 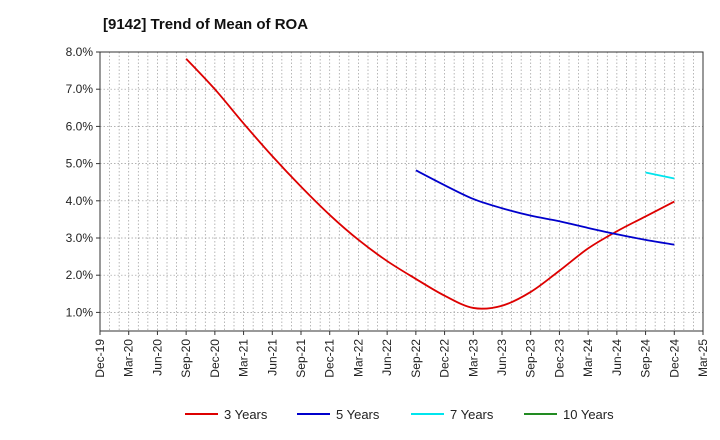 I want to click on x-tick-label: Mar-23, so click(x=473, y=358).